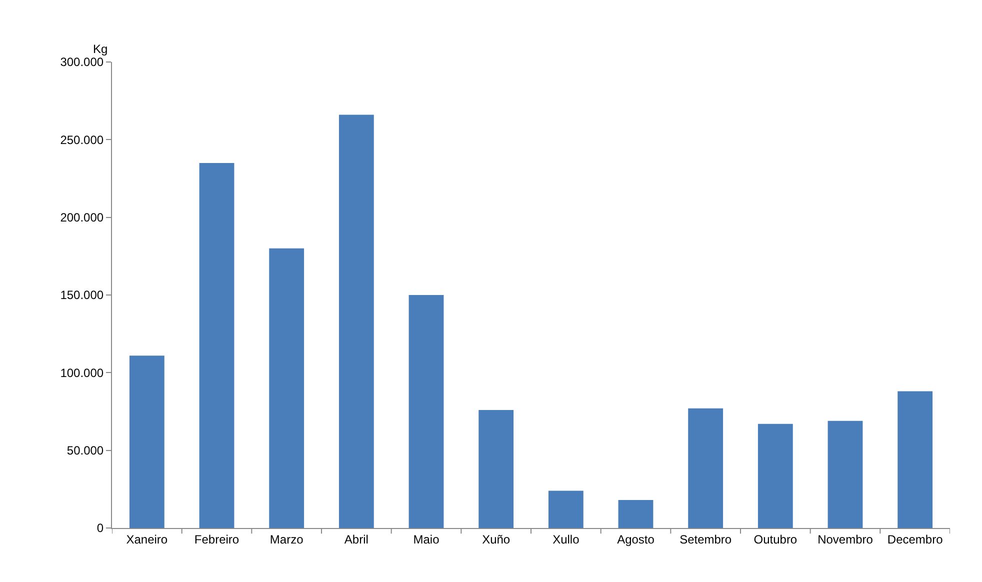 The height and width of the screenshot is (582, 982). I want to click on x-tick-label: Decembro, so click(915, 539).